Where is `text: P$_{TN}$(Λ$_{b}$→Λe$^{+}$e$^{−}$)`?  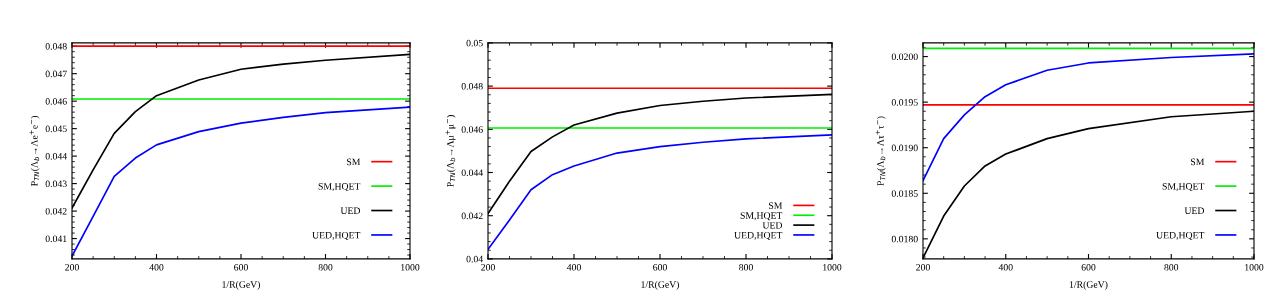 text: P$_{TN}$(Λ$_{b}$→Λe$^{+}$e$^{−}$) is located at coordinates (34, 151).